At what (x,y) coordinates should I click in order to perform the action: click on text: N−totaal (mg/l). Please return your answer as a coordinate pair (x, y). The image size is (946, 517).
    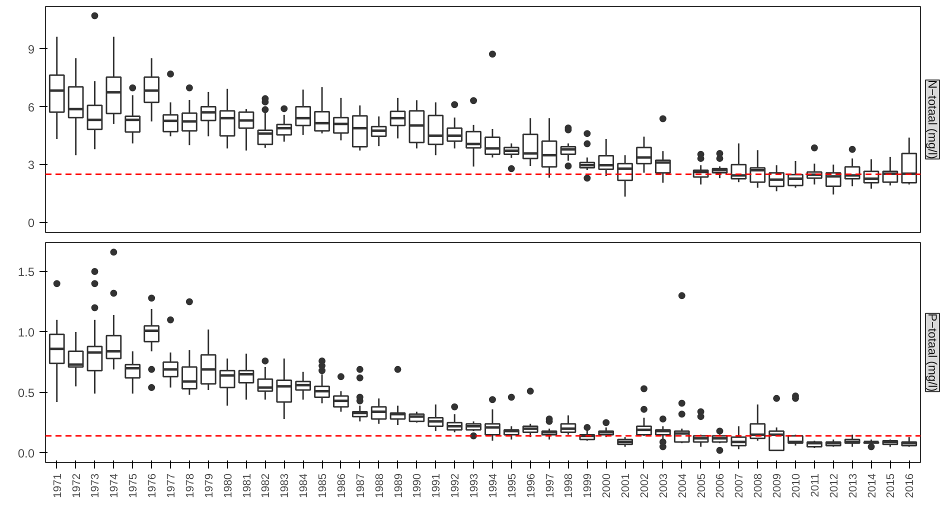
    Looking at the image, I should click on (933, 120).